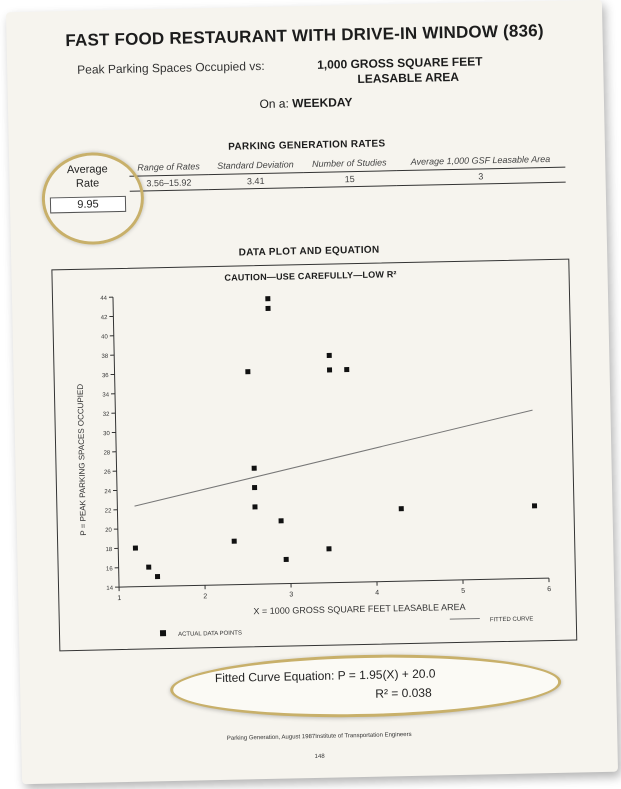 The height and width of the screenshot is (789, 621). I want to click on y-axis-label: P = PEAK PARKING SPACES OCCUPIED, so click(82, 460).